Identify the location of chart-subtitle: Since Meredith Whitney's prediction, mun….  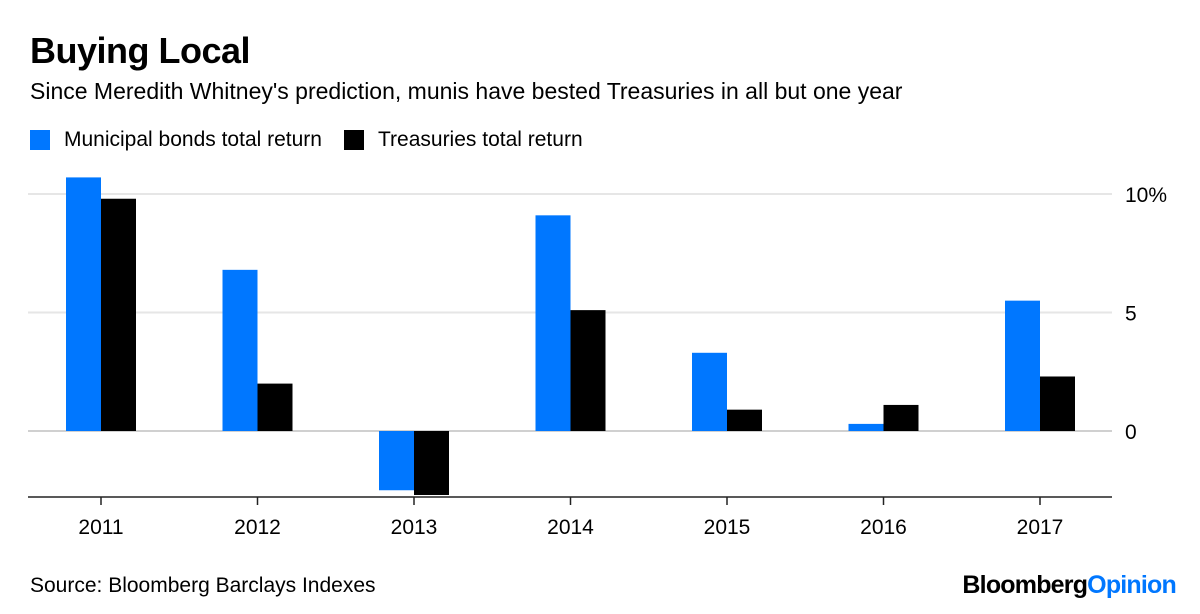
(466, 91).